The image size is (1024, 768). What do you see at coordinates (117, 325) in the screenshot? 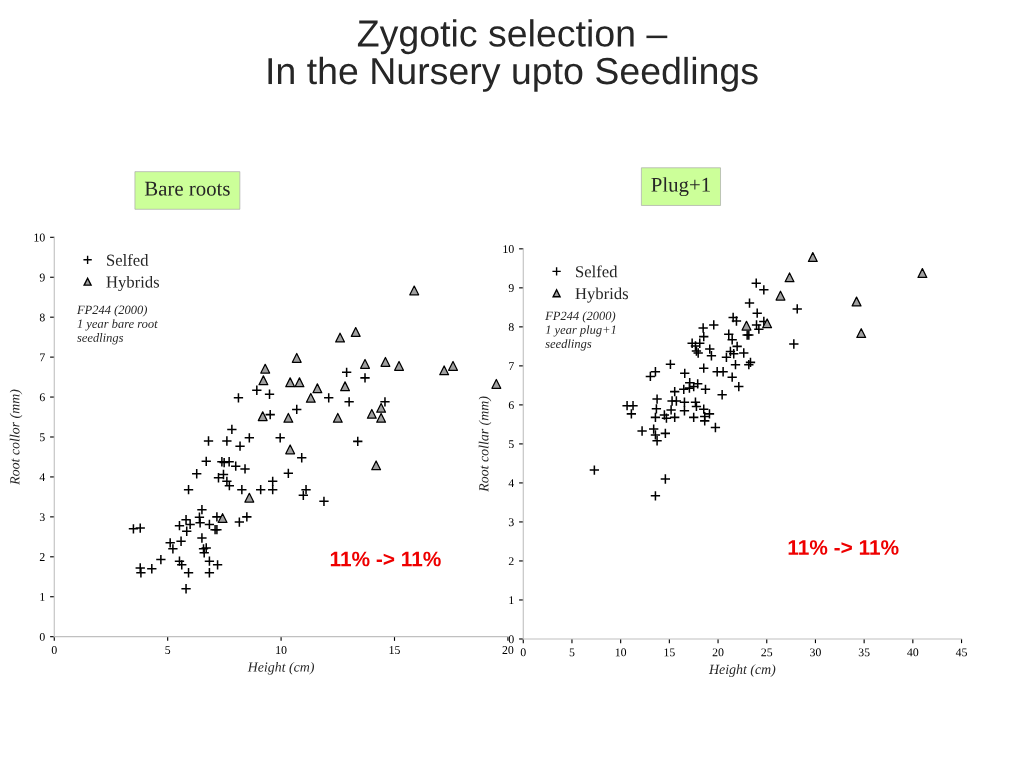
I see `annotation: FP244 (2000) 1 year bare root seedlings` at bounding box center [117, 325].